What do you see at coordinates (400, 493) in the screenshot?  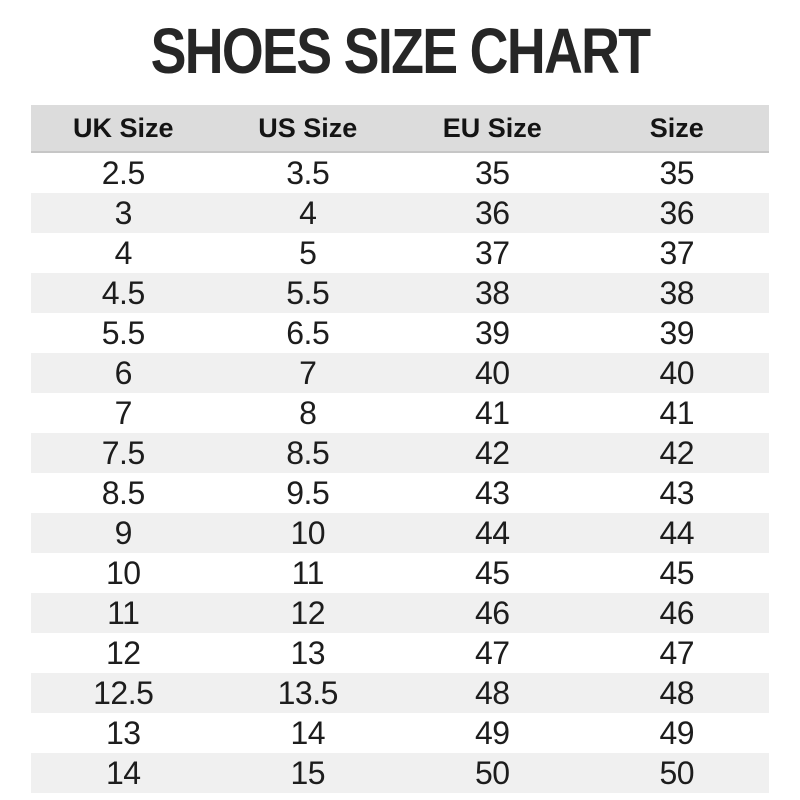 I see `table-row: 8.5 9.5 43 43` at bounding box center [400, 493].